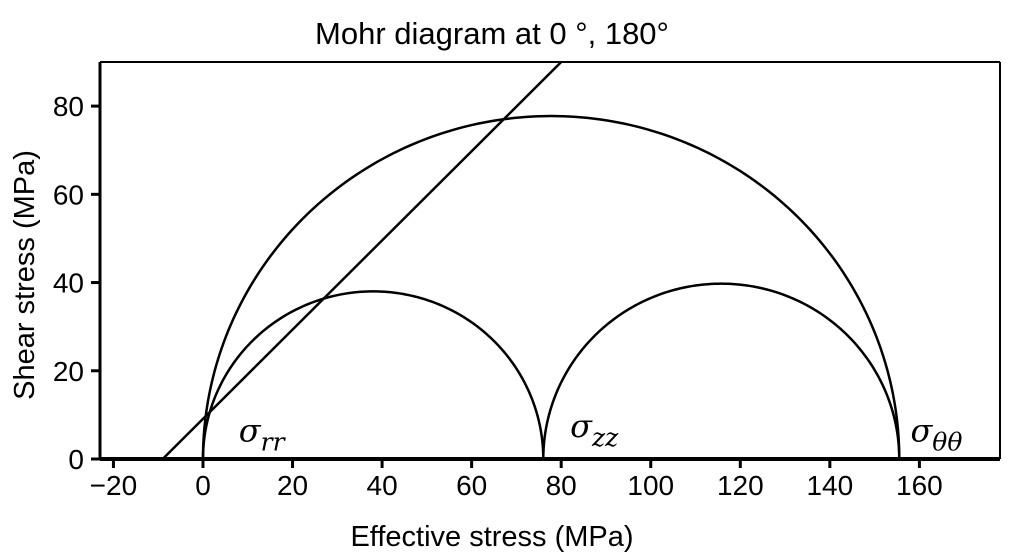  I want to click on x-tick-label: 0, so click(203, 485).